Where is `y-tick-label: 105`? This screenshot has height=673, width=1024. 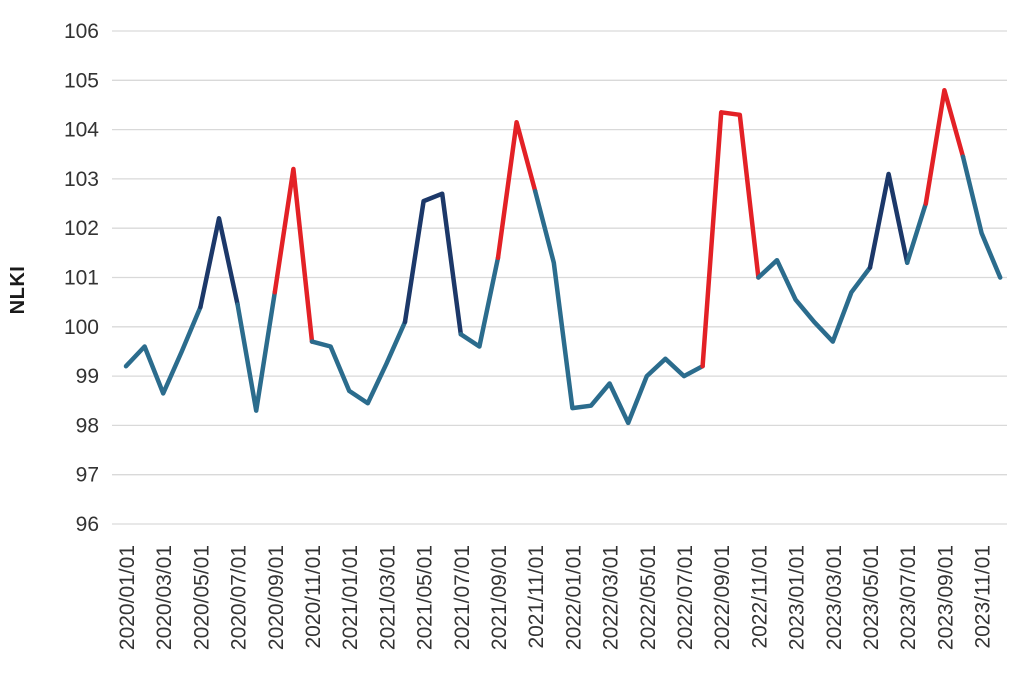
y-tick-label: 105 is located at coordinates (81, 80).